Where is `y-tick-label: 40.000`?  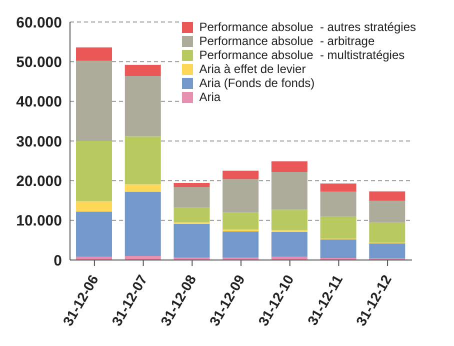 y-tick-label: 40.000 is located at coordinates (39, 102).